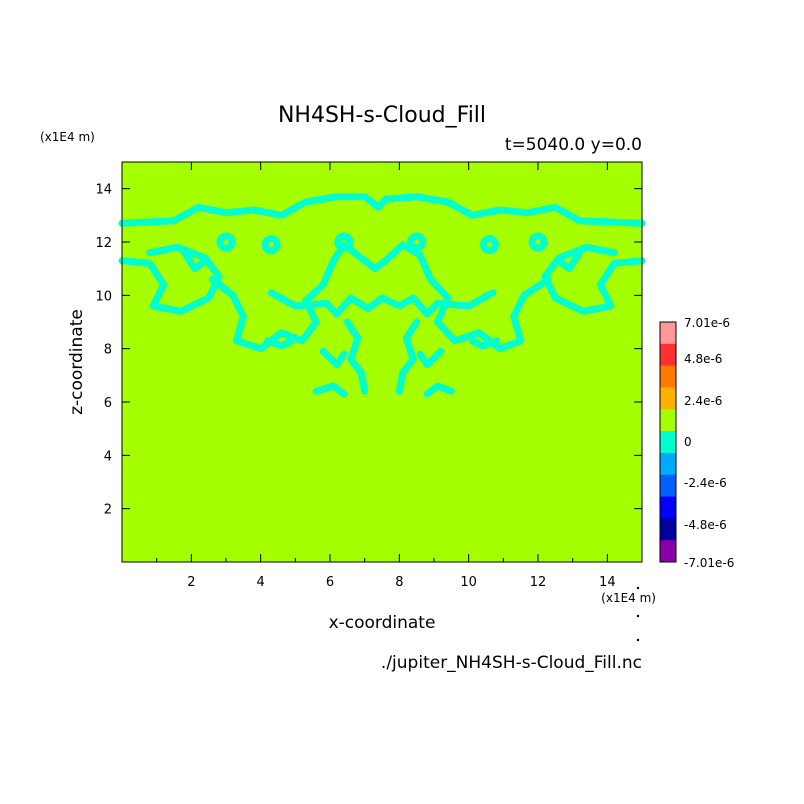 Image resolution: width=804 pixels, height=804 pixels. Describe the element at coordinates (108, 510) in the screenshot. I see `y-tick-label: 2` at that location.